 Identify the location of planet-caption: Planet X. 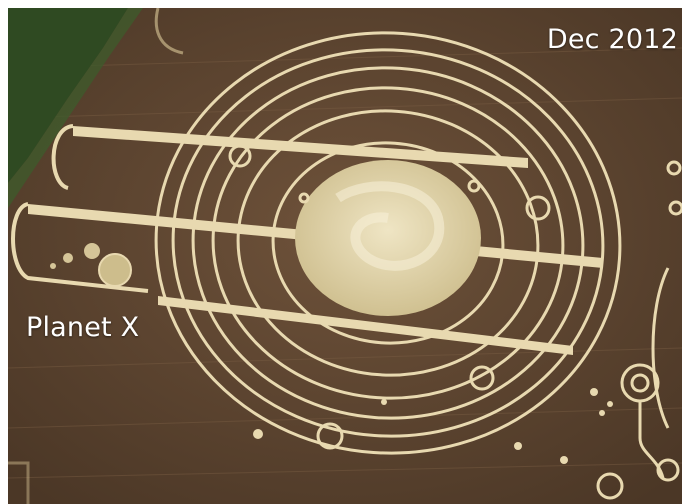
(83, 327).